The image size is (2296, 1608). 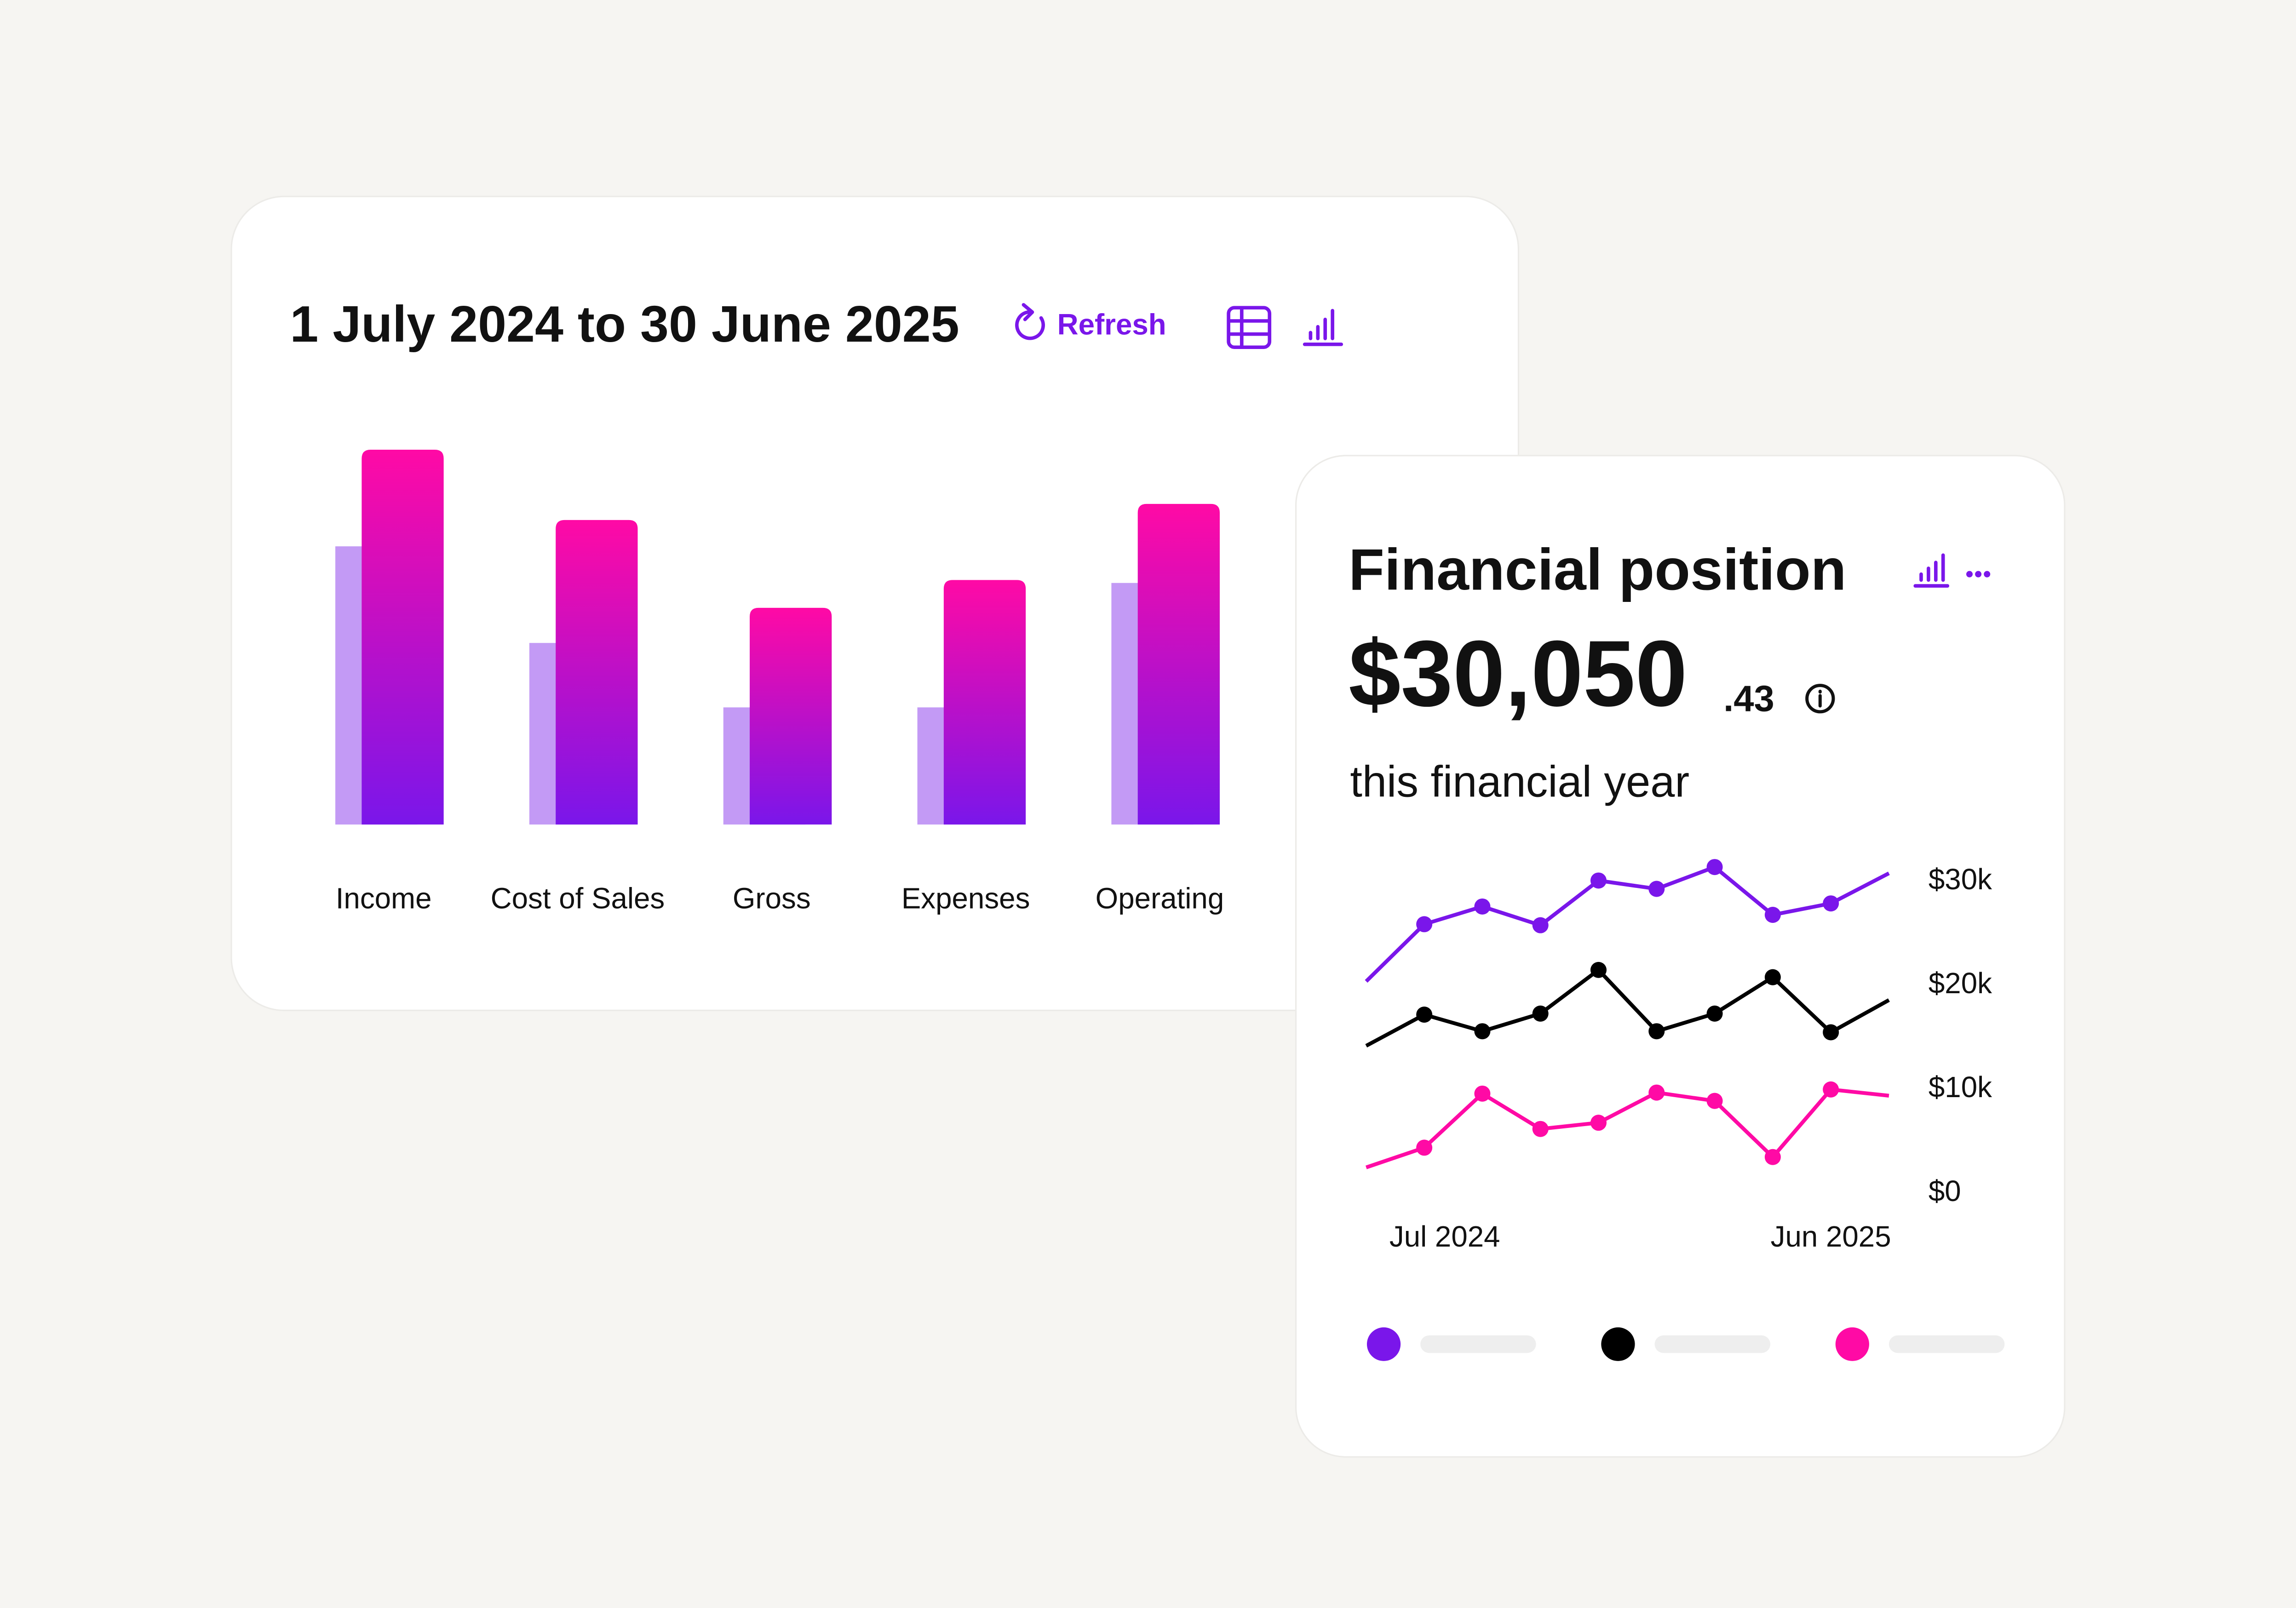 I want to click on x-tick-label: Operating, so click(x=1160, y=898).